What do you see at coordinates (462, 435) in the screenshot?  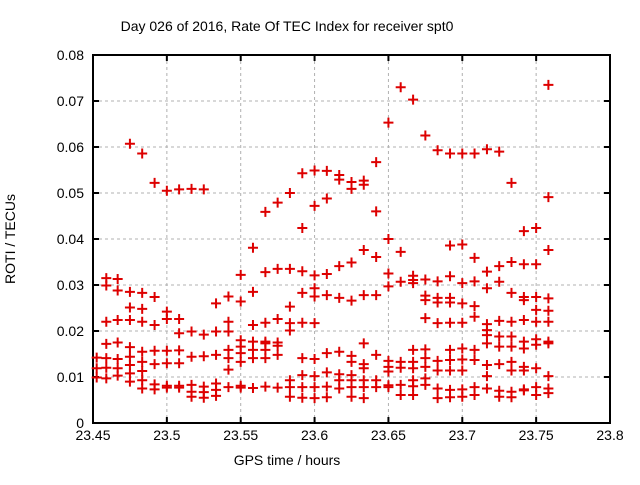 I see `x-tick-label: 23.7` at bounding box center [462, 435].